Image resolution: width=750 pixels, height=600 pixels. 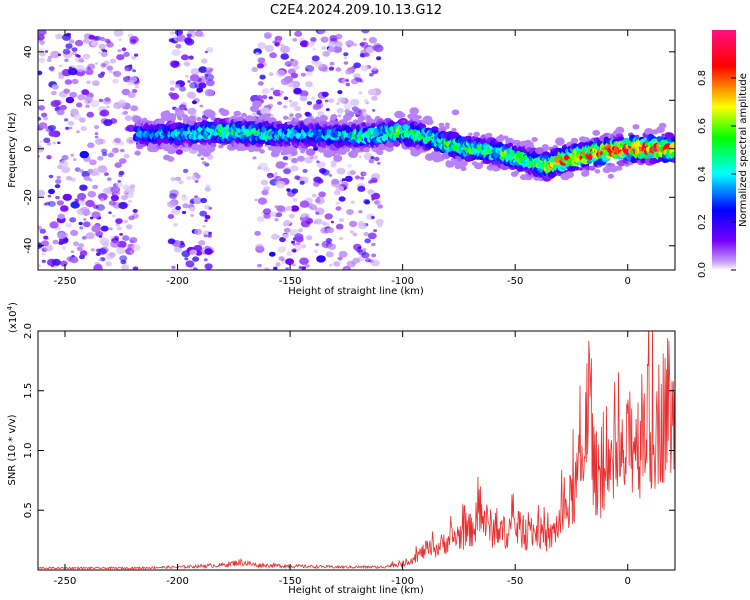 What do you see at coordinates (65, 281) in the screenshot?
I see `x-tick-label: -250` at bounding box center [65, 281].